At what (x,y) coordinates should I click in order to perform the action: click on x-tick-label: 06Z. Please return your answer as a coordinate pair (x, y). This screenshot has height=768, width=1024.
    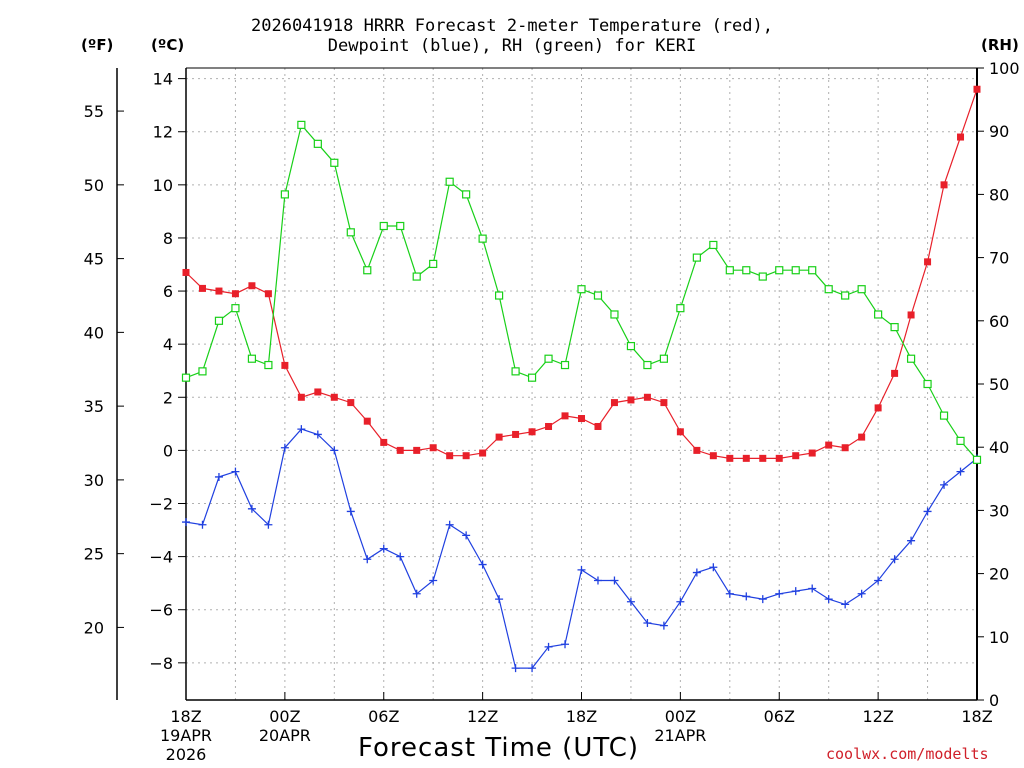
    Looking at the image, I should click on (383, 716).